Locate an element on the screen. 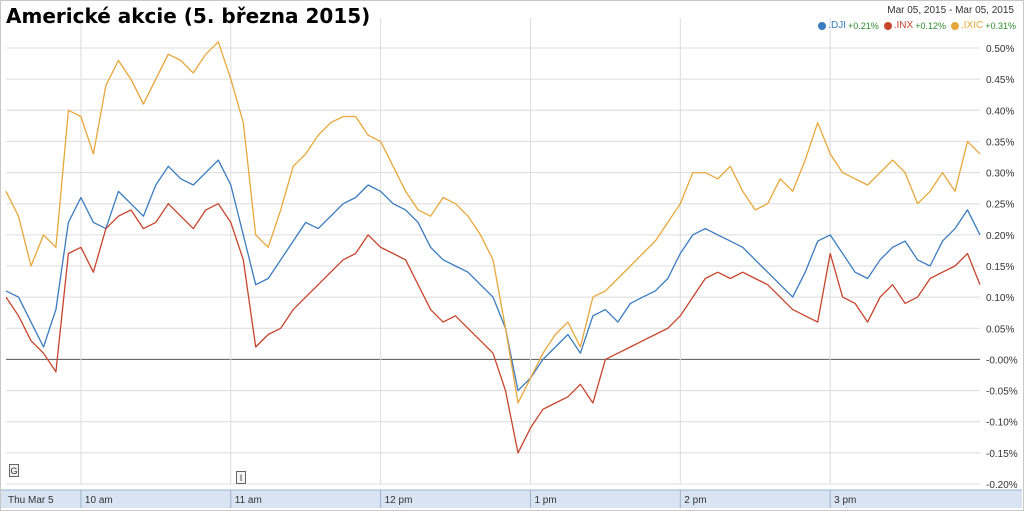 This screenshot has width=1024, height=511. legend-symbol-dji: .DJI is located at coordinates (837, 25).